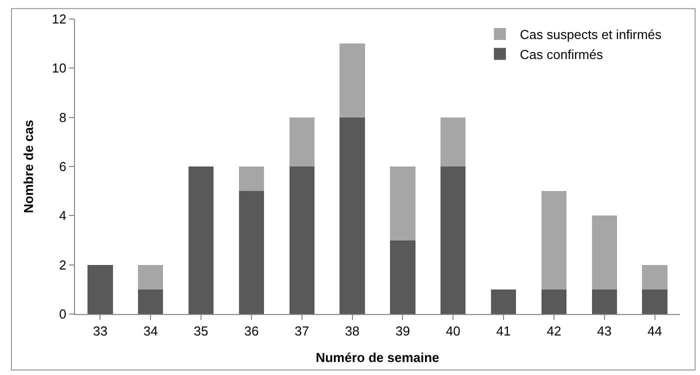 The width and height of the screenshot is (700, 375). I want to click on y-tick-label: 12, so click(59, 19).